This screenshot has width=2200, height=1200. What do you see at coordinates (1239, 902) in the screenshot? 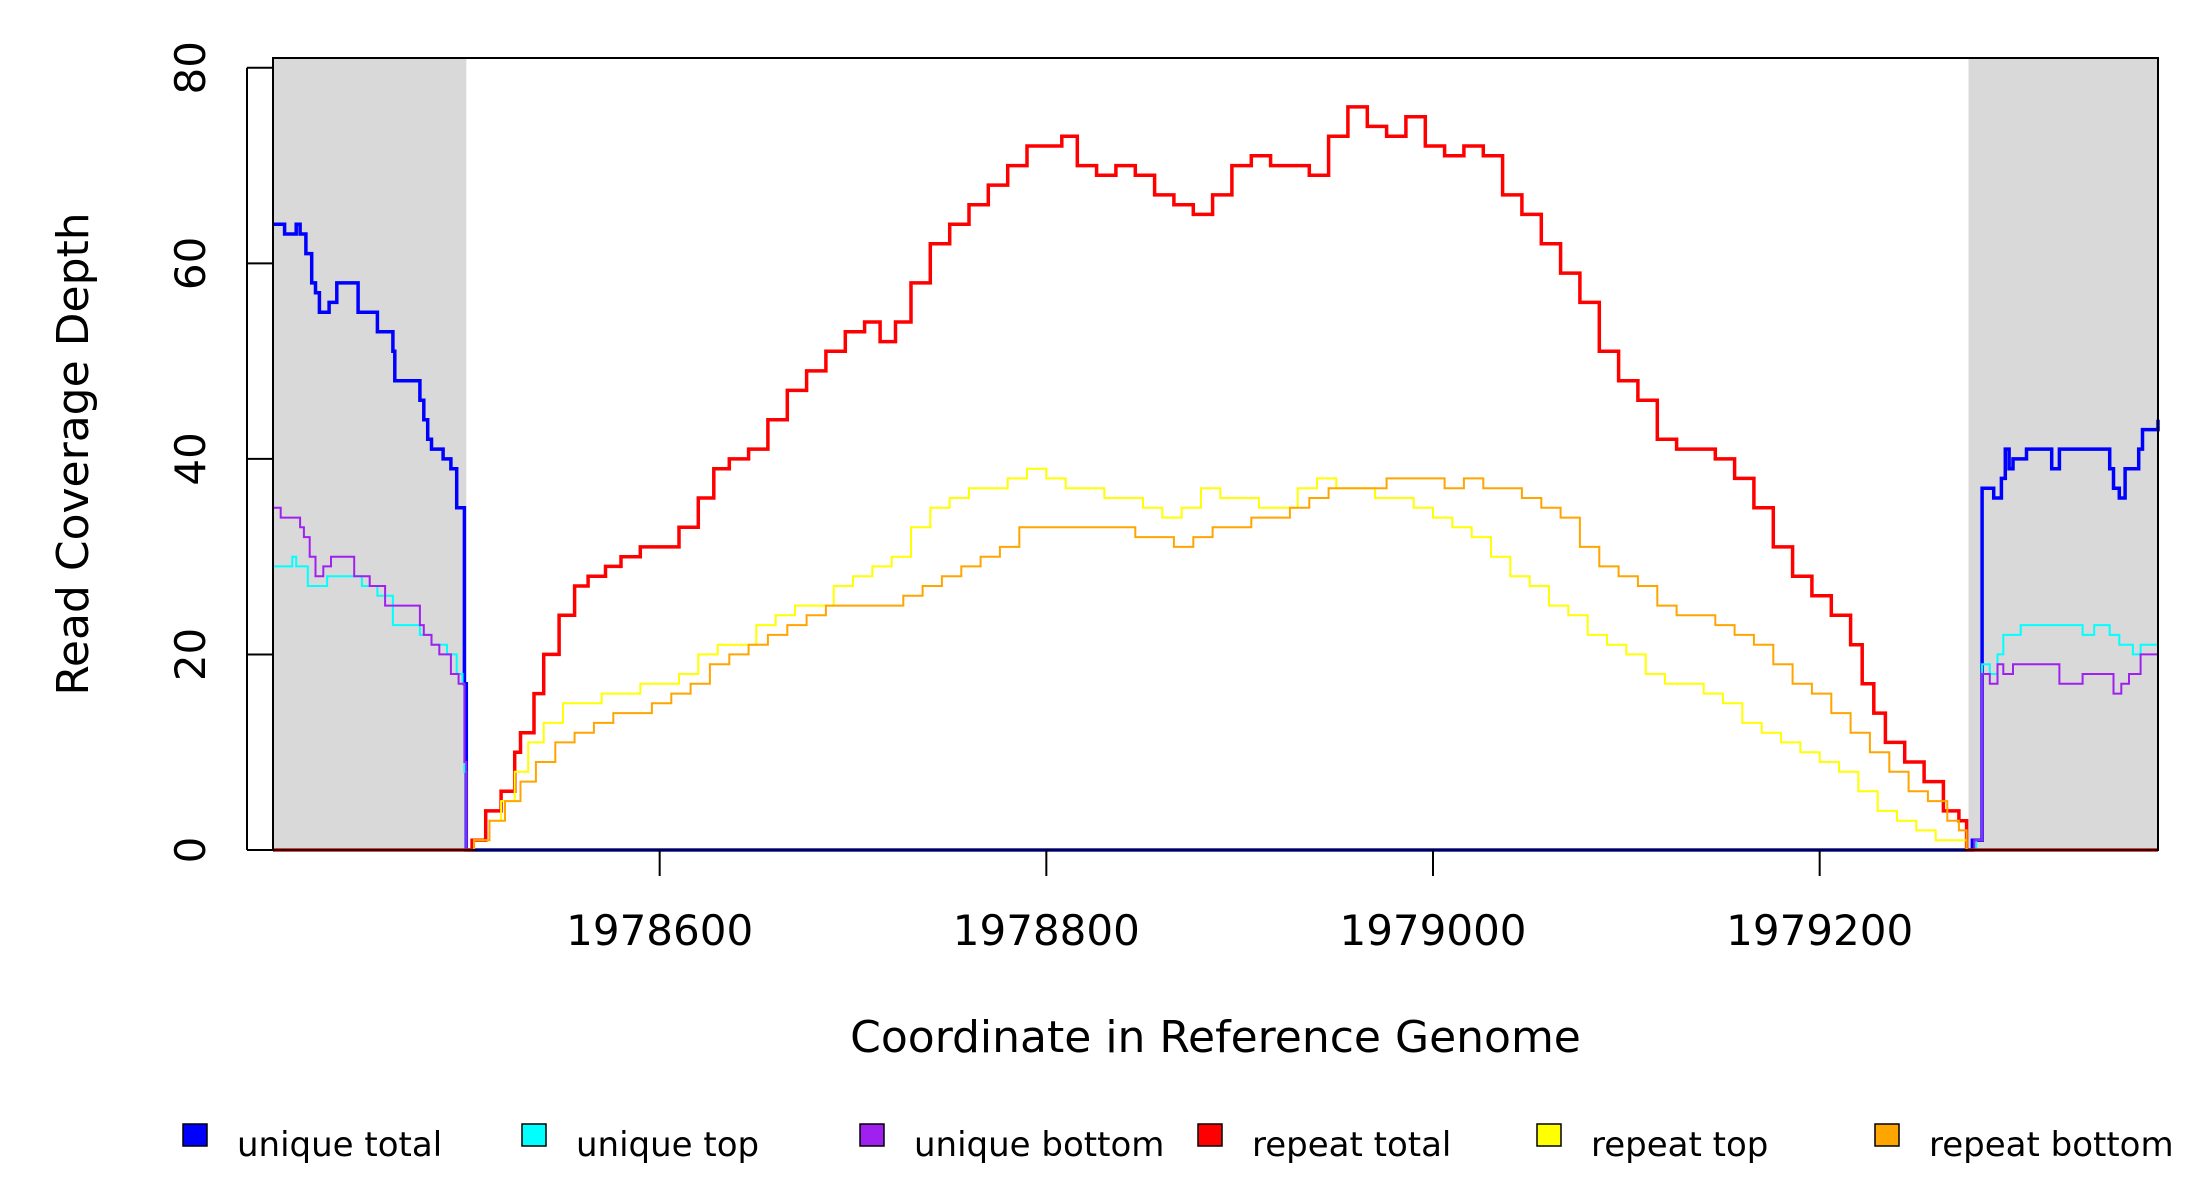
I see `x-axis: 1978600 1978800 1979000 1979200` at bounding box center [1239, 902].